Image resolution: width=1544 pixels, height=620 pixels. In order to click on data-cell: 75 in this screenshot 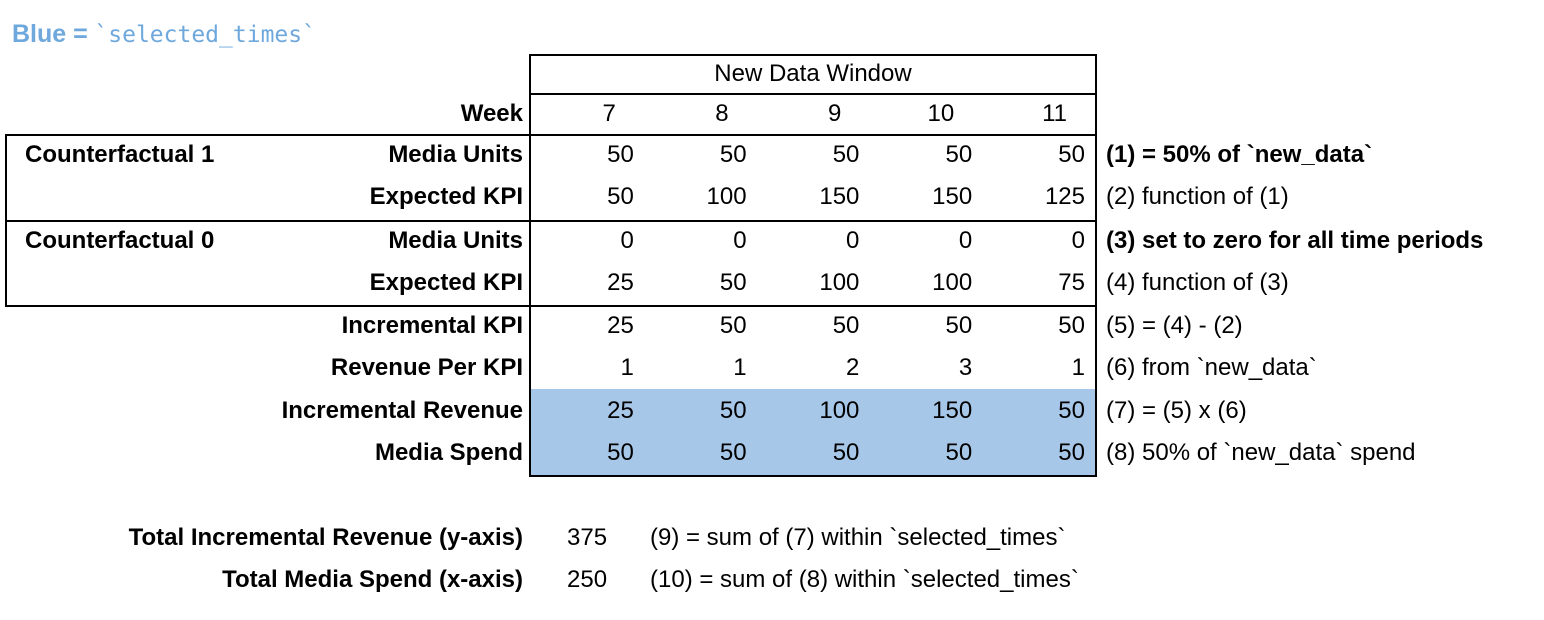, I will do `click(1071, 282)`.